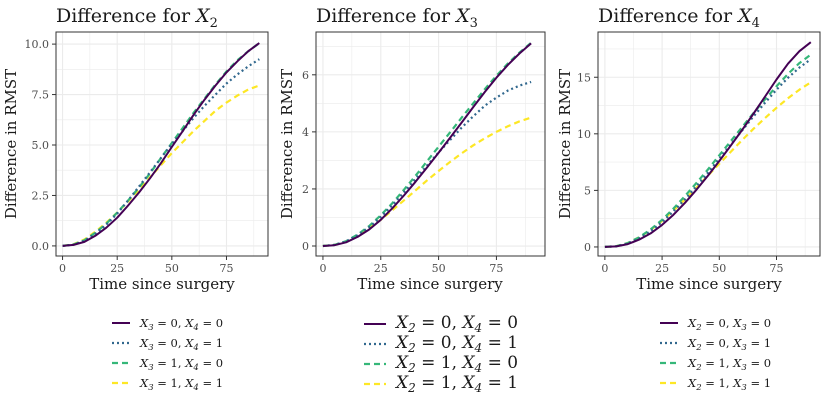  Describe the element at coordinates (41, 195) in the screenshot. I see `y-tick-label: 2.5` at that location.